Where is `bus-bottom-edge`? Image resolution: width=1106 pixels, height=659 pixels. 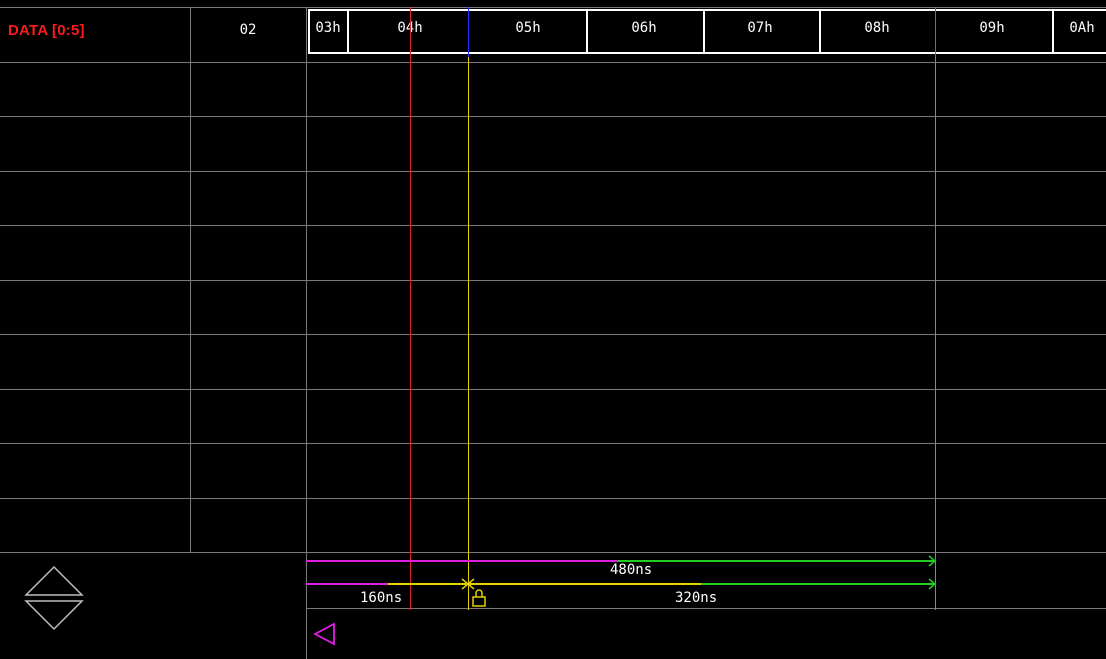
bus-bottom-edge is located at coordinates (707, 53).